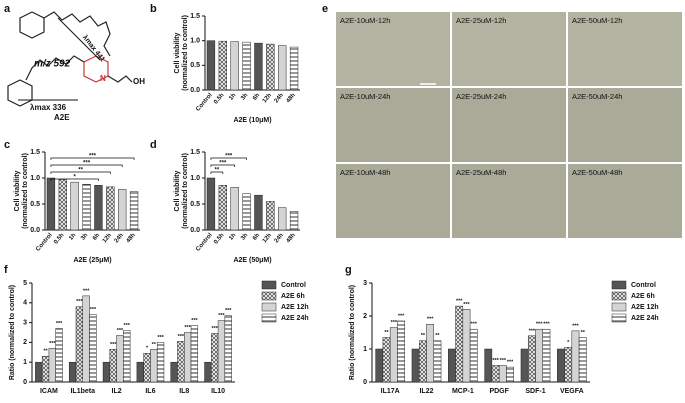 Image resolution: width=685 pixels, height=403 pixels. Describe the element at coordinates (103, 78) in the screenshot. I see `atom: N` at that location.